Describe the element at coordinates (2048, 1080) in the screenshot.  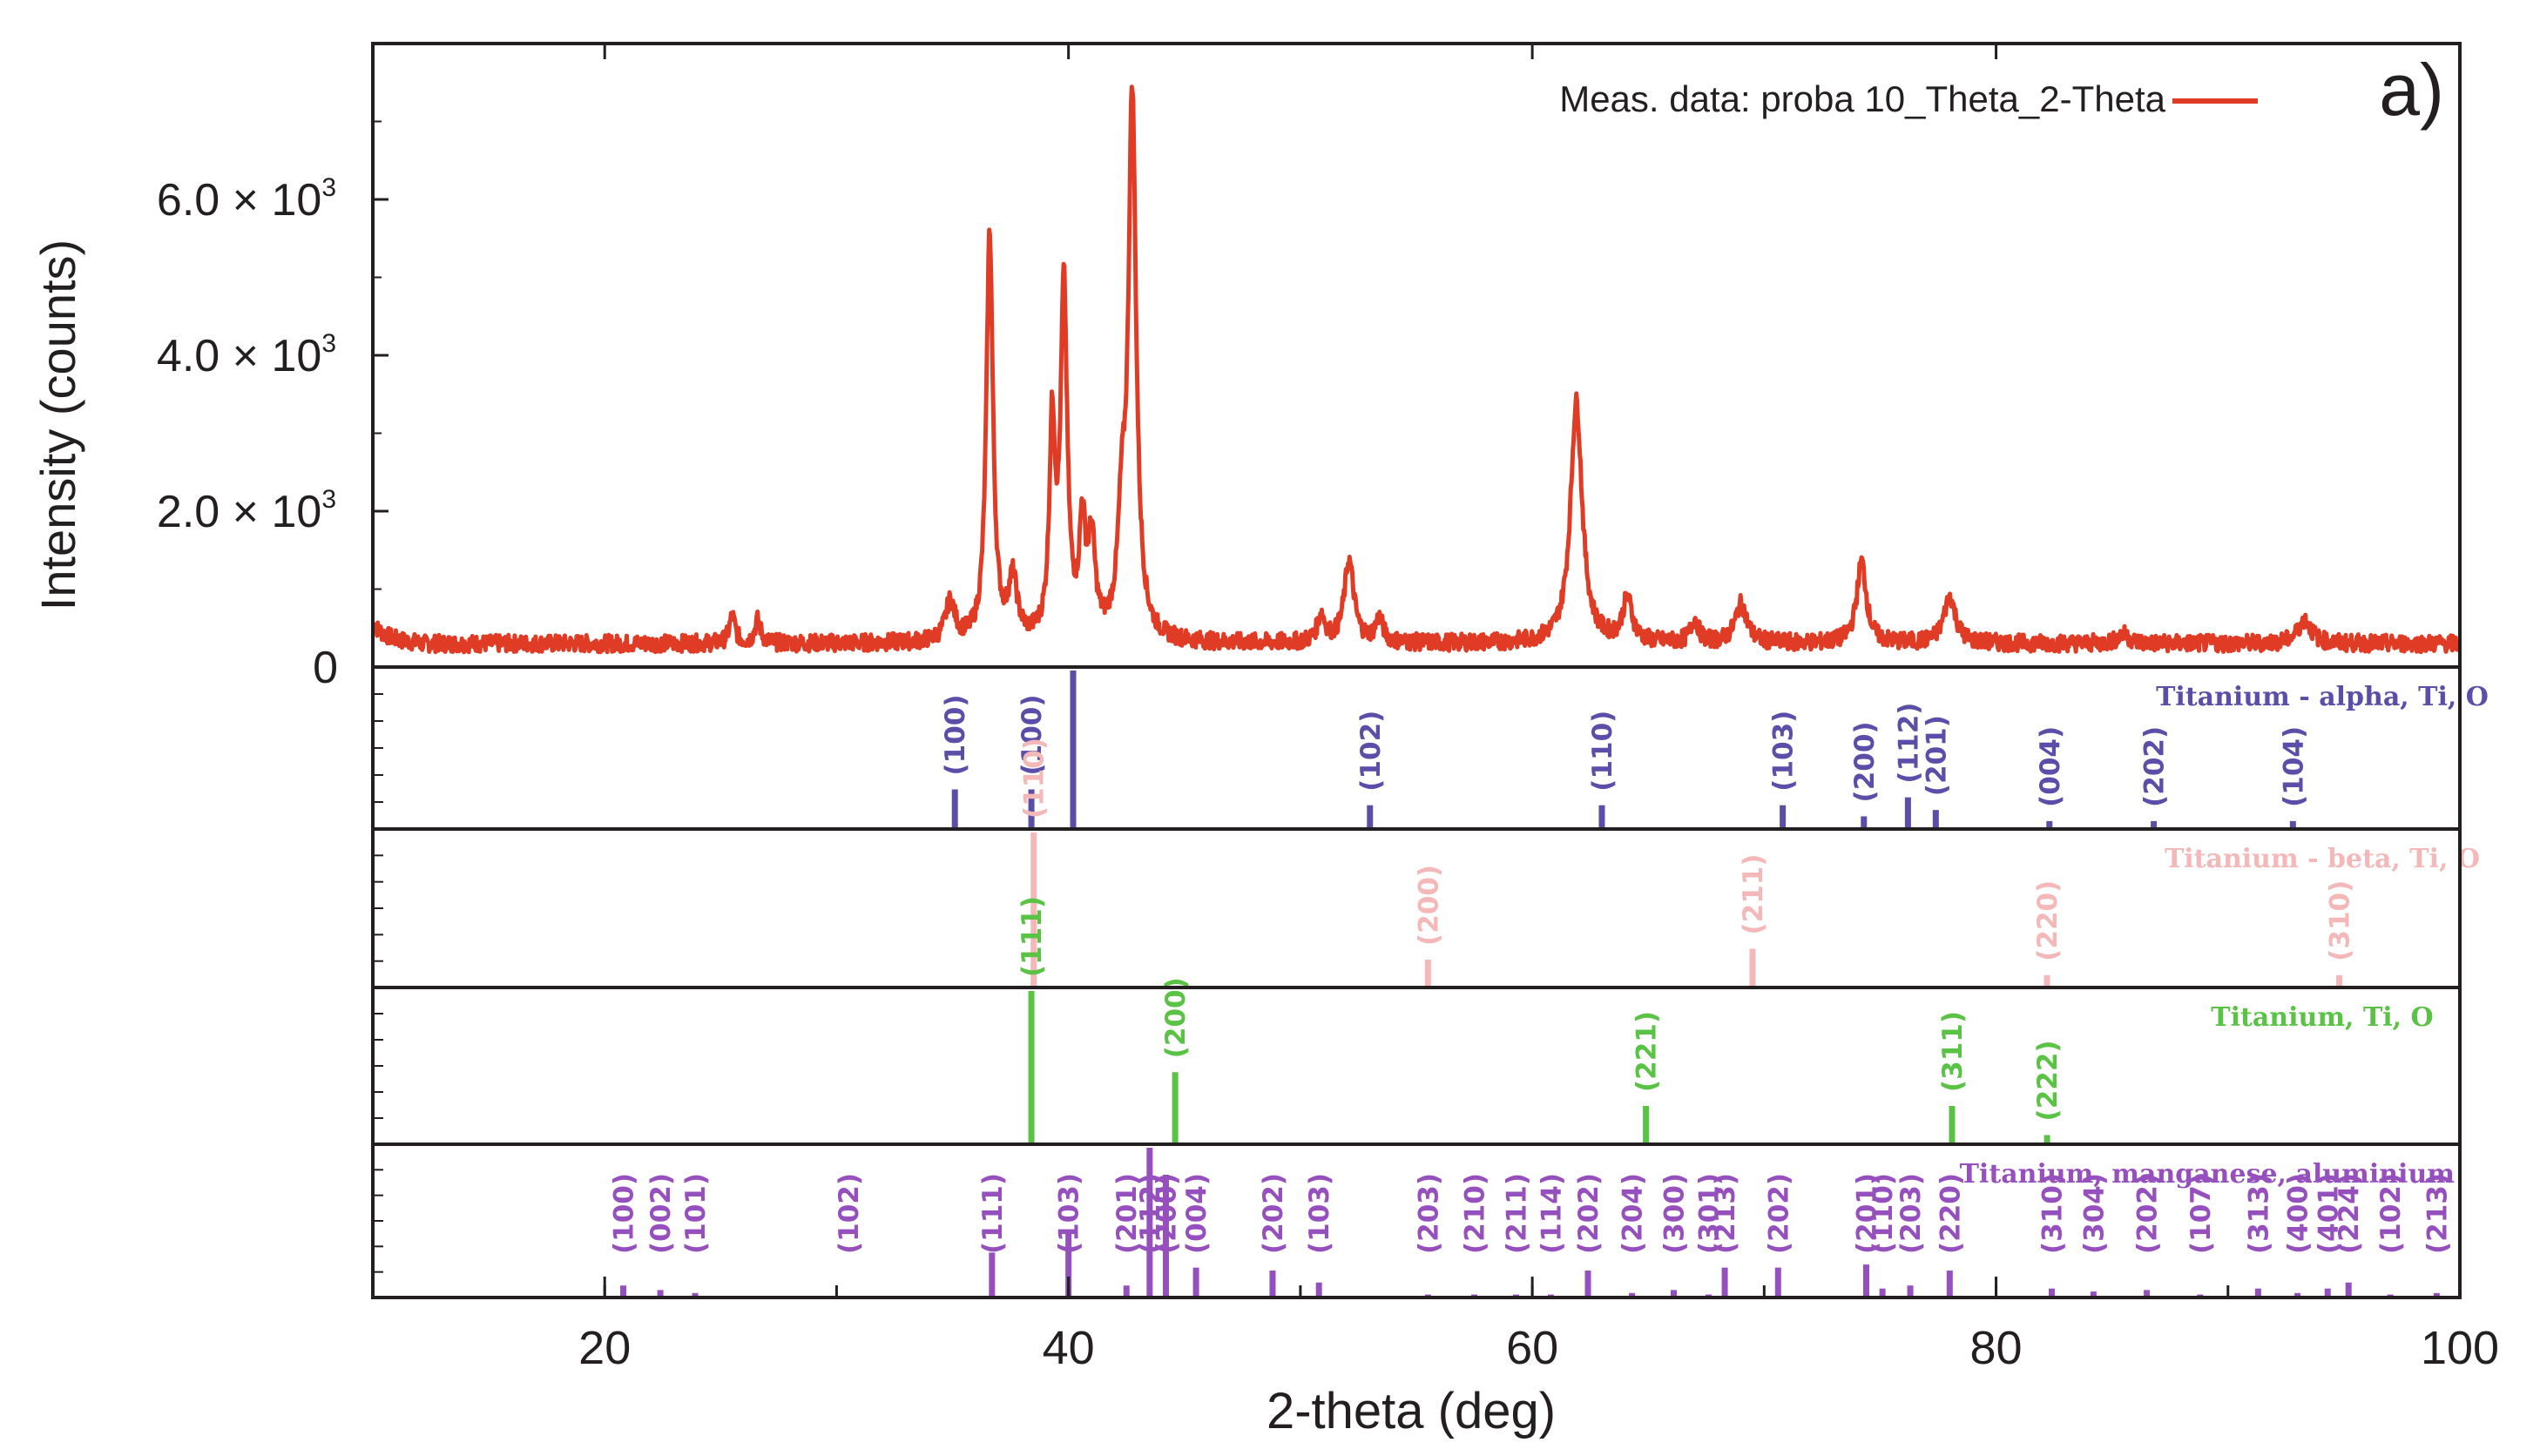
I see `reference-peak-label: (222)` at that location.